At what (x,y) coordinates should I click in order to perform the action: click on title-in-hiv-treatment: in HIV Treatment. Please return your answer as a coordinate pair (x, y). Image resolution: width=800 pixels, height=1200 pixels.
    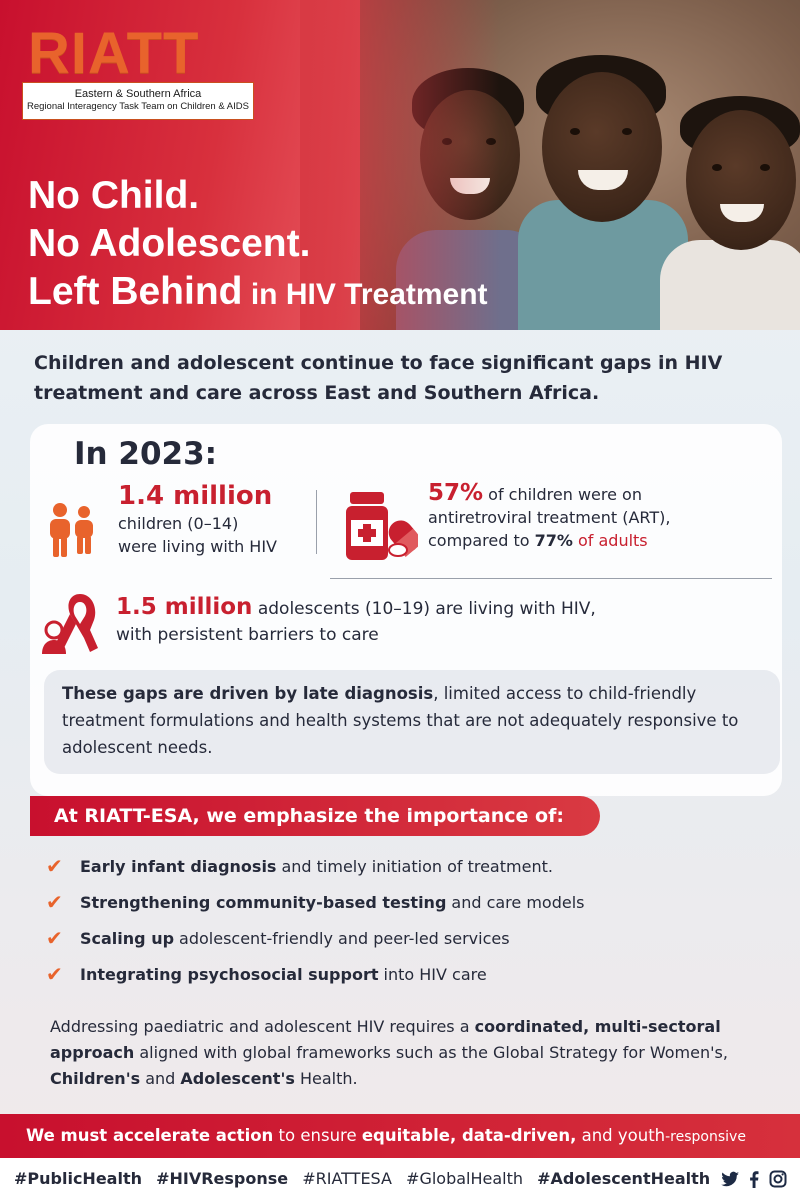
    Looking at the image, I should click on (365, 294).